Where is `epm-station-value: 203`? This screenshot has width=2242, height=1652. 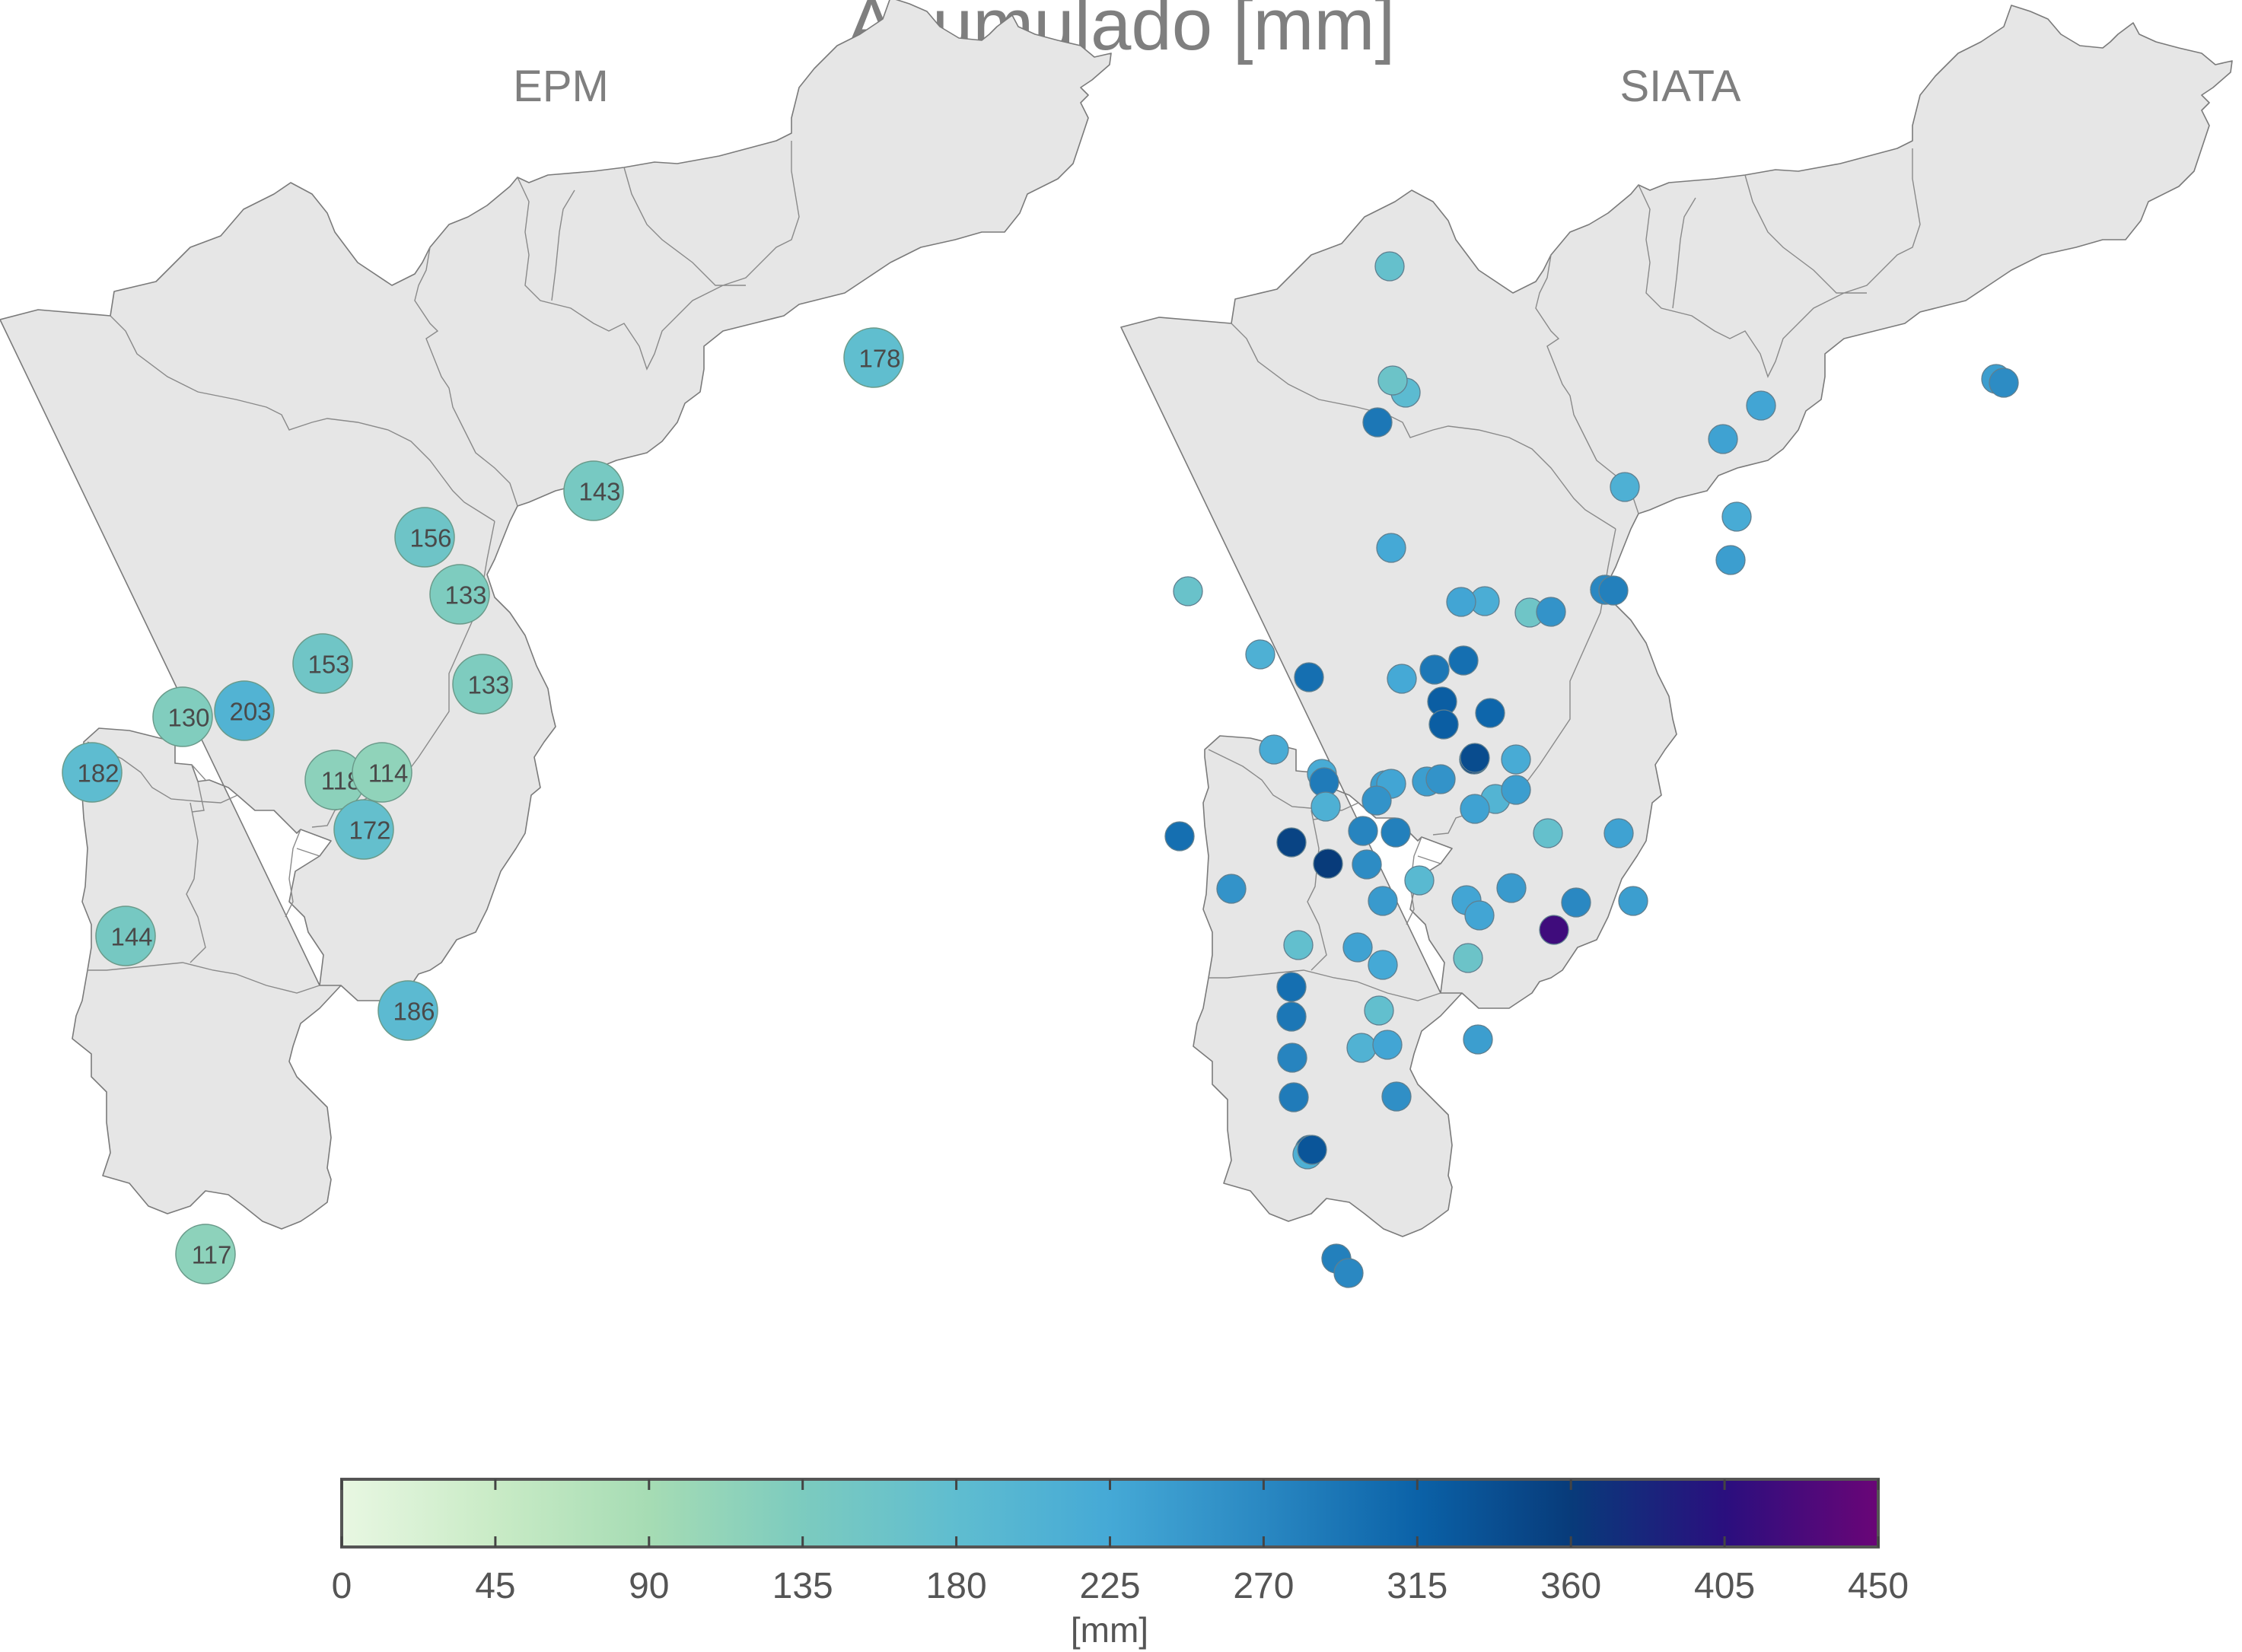
epm-station-value: 203 is located at coordinates (250, 712).